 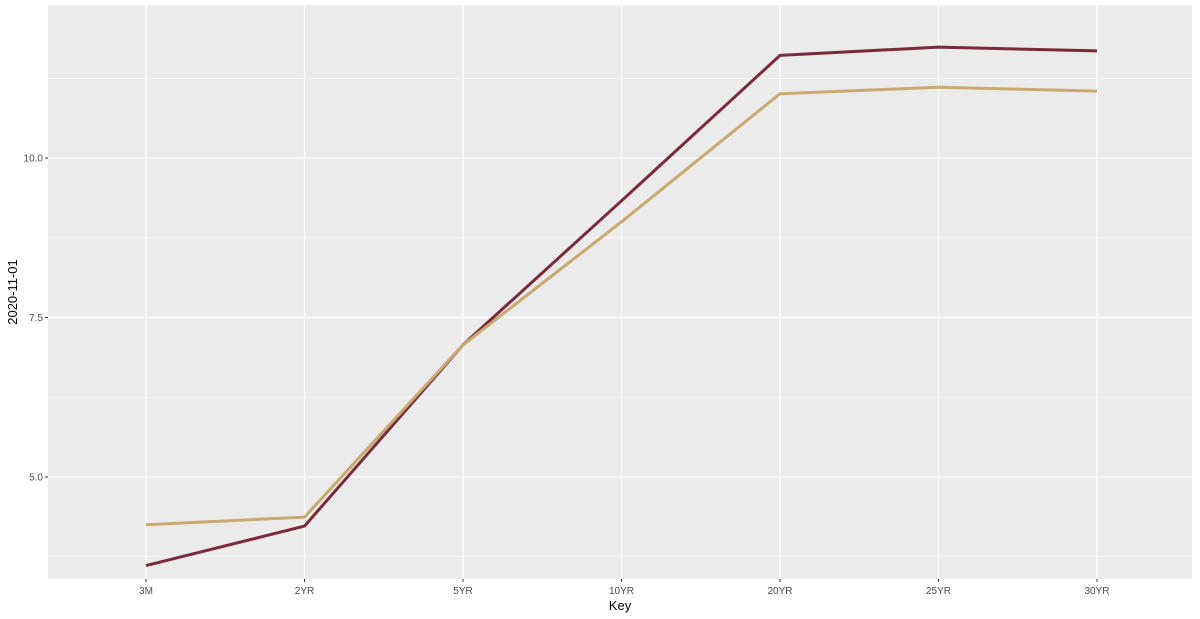 I want to click on x-axis-ticks: 3M 2YR 5YR 10YR 20YR 25YR 30YR, so click(x=624, y=588).